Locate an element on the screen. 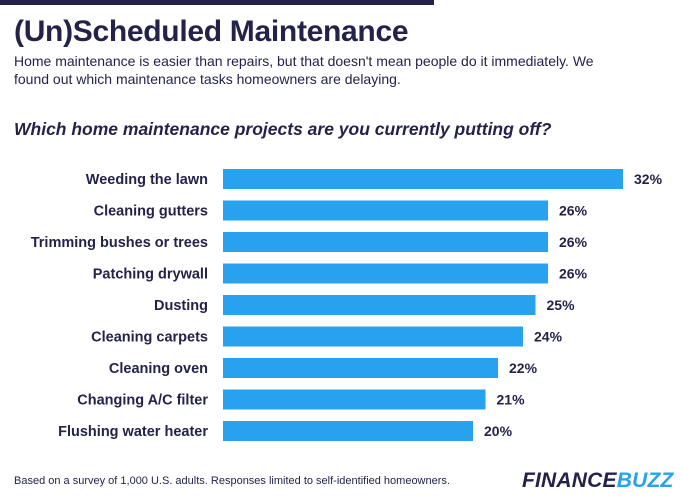 The height and width of the screenshot is (500, 680). logo-text-buzz: BUZZ is located at coordinates (645, 480).